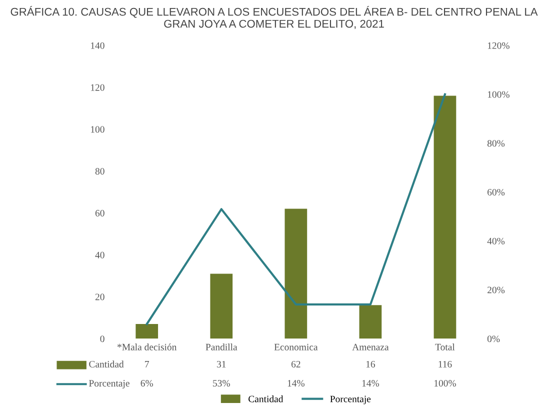  Describe the element at coordinates (274, 18) in the screenshot. I see `chart-title: GRÁFICA 10. CAUSAS QUE LLEVARON A LOS ENCUESTADOS DEL ÁREA B- DEL CENTRO PENAL LA GRAN JOYA A COMETER EL DELITO, 2021` at that location.